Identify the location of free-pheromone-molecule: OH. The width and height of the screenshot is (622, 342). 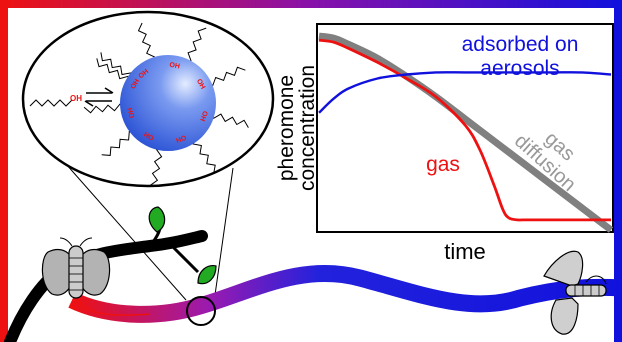
(55, 100).